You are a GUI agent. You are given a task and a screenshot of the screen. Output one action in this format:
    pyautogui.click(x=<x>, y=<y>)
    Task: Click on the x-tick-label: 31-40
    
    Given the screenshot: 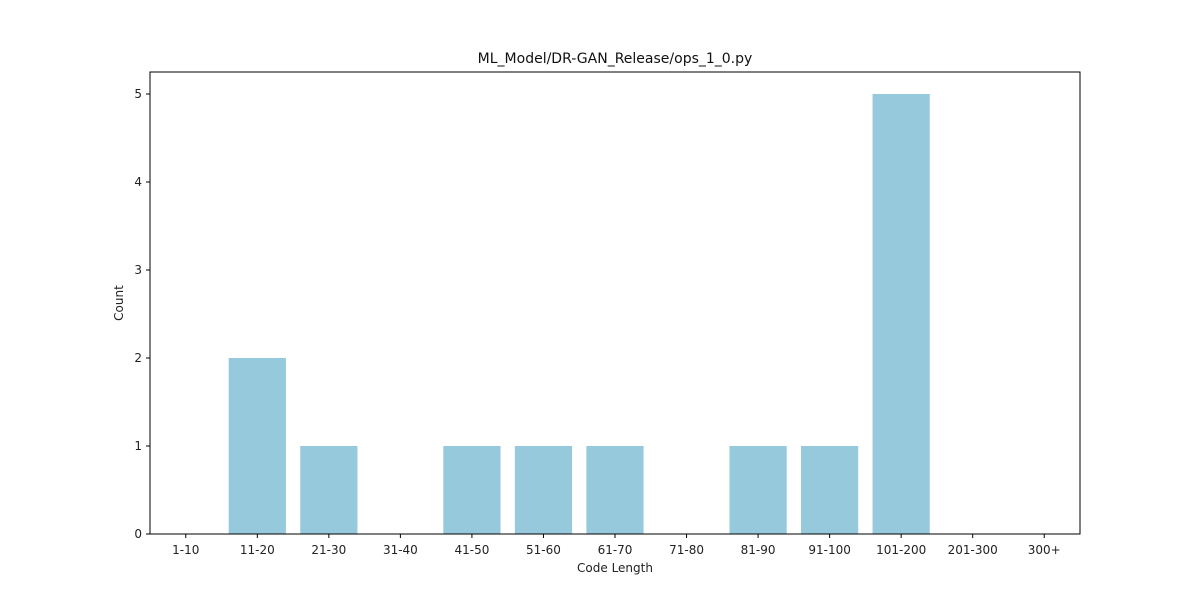 What is the action you would take?
    pyautogui.click(x=400, y=550)
    